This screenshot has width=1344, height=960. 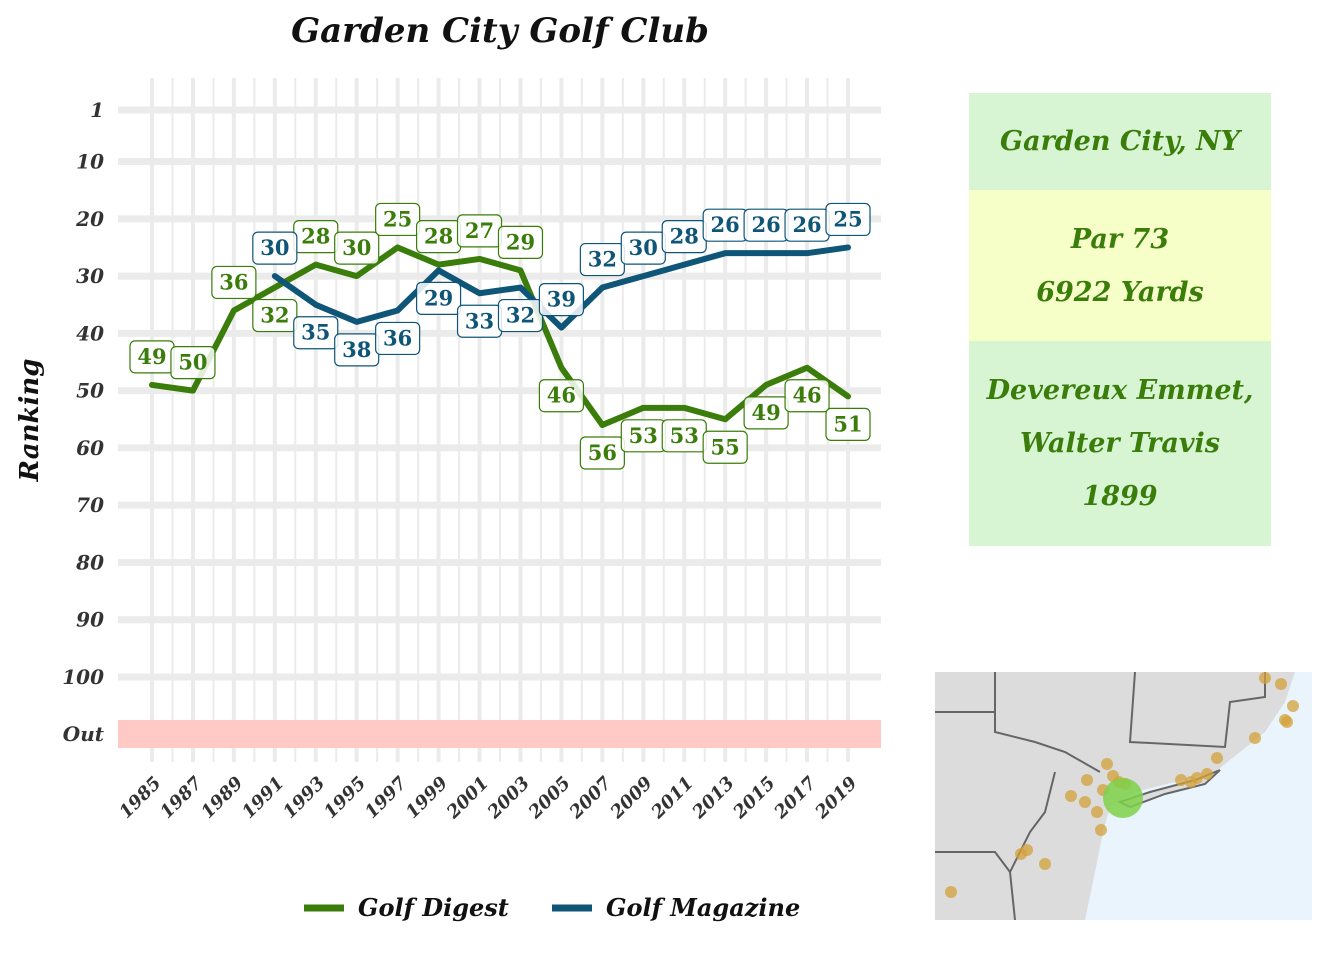 I want to click on data-label-group: 27, so click(x=479, y=231).